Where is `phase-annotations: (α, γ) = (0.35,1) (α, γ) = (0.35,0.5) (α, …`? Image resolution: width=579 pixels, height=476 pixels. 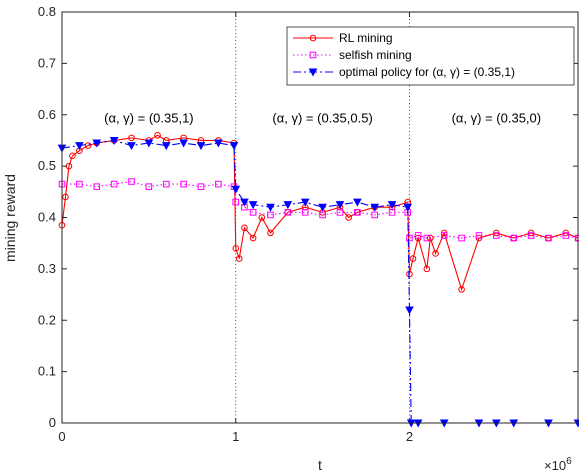
phase-annotations: (α, γ) = (0.35,1) (α, γ) = (0.35,0.5) (α, … is located at coordinates (322, 117).